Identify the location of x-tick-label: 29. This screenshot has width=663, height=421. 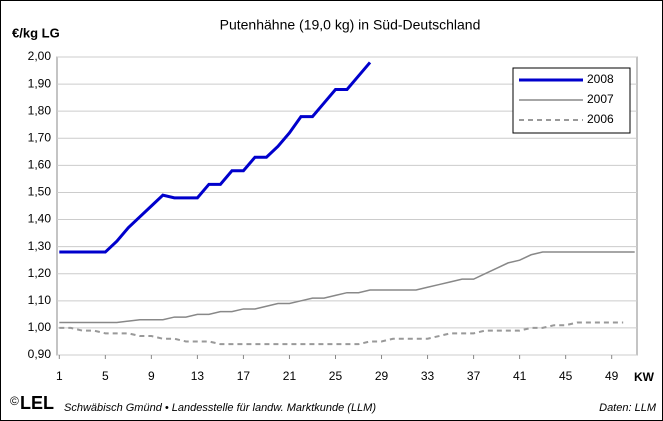
(382, 376).